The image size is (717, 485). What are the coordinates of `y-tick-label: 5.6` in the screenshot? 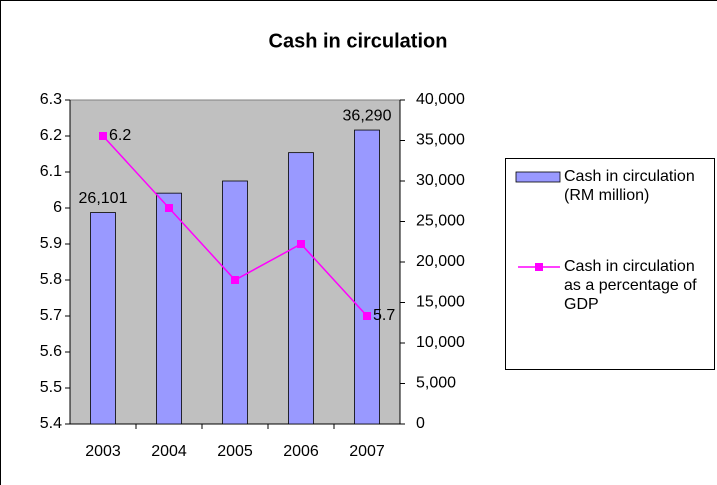 It's located at (51, 351).